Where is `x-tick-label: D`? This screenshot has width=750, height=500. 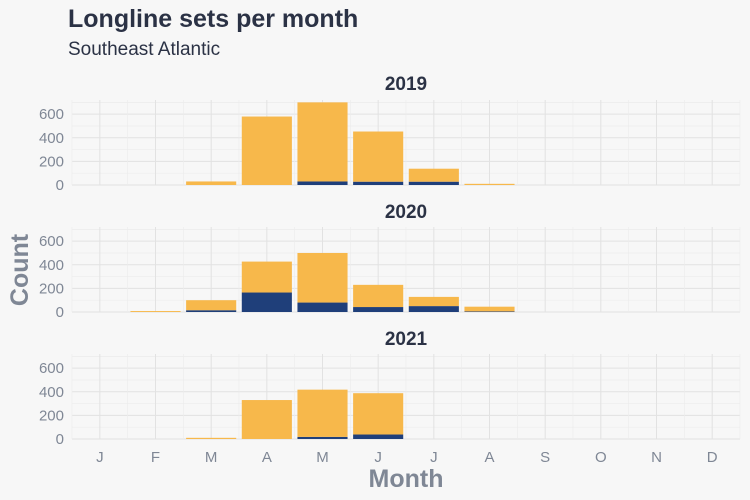 x-tick-label: D is located at coordinates (712, 457).